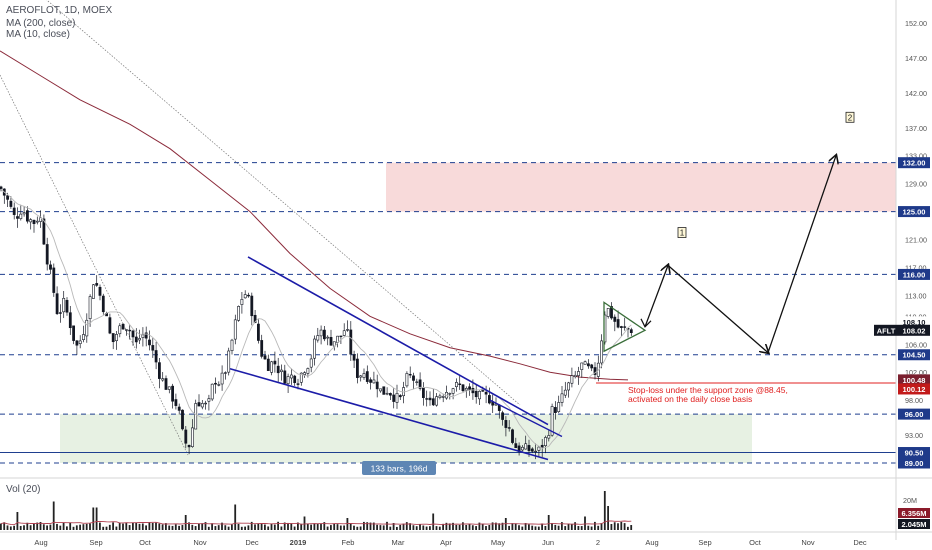 Image resolution: width=932 pixels, height=550 pixels. What do you see at coordinates (646, 323) in the screenshot?
I see `projection-arrow-start` at bounding box center [646, 323].